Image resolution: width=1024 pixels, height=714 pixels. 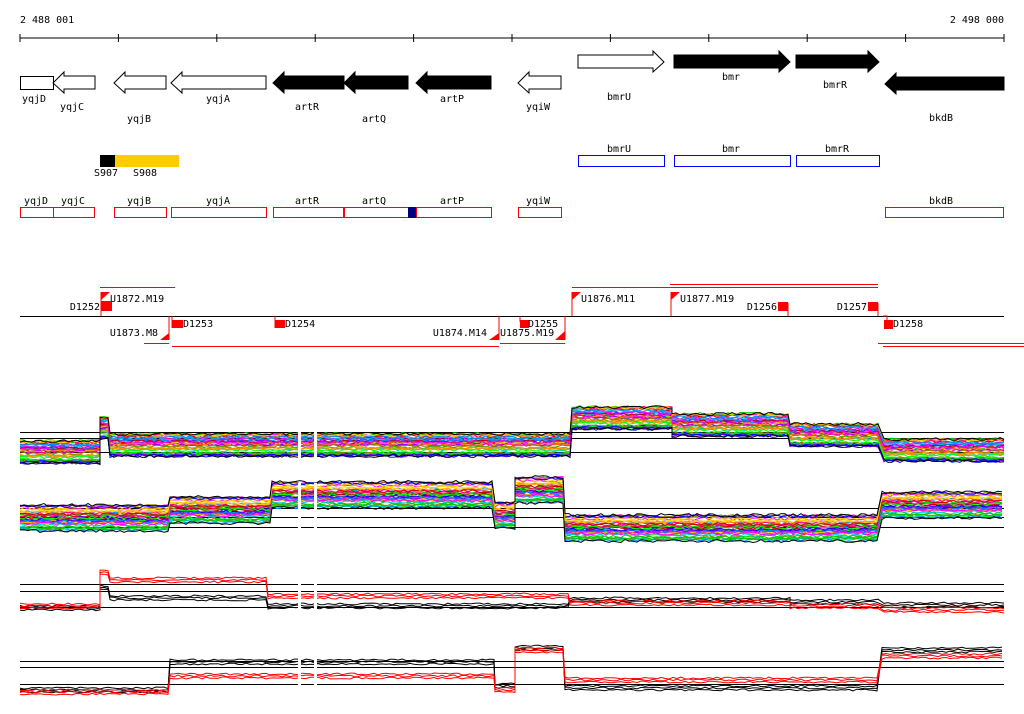 I want to click on tu-label: U1872.M19, so click(x=137, y=299).